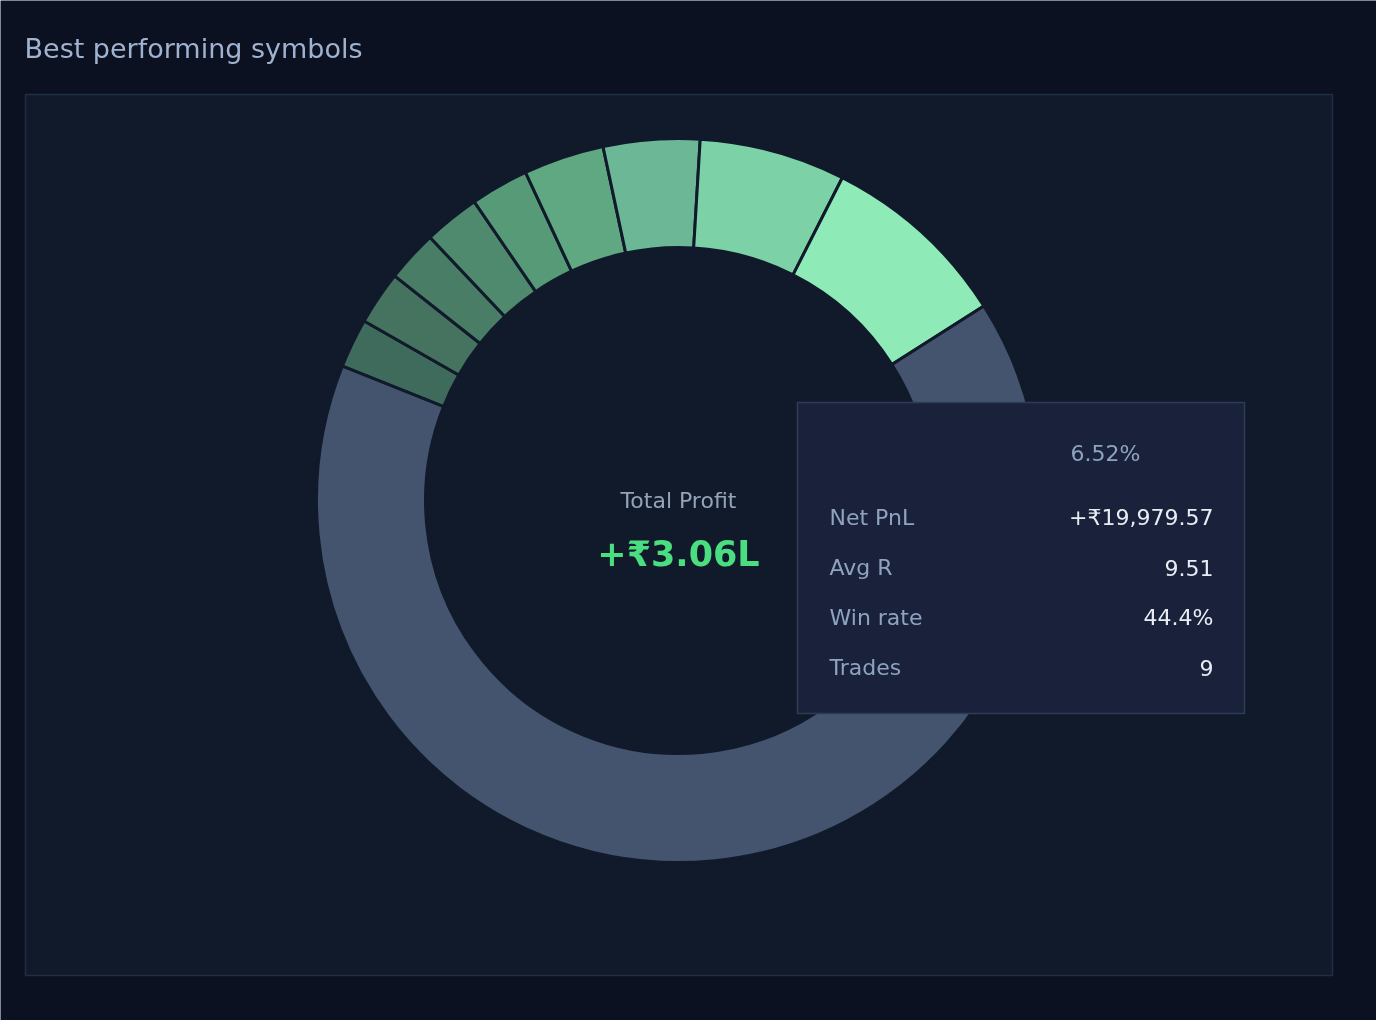 This screenshot has height=1024, width=1378. What do you see at coordinates (1206, 668) in the screenshot?
I see `text: 9` at bounding box center [1206, 668].